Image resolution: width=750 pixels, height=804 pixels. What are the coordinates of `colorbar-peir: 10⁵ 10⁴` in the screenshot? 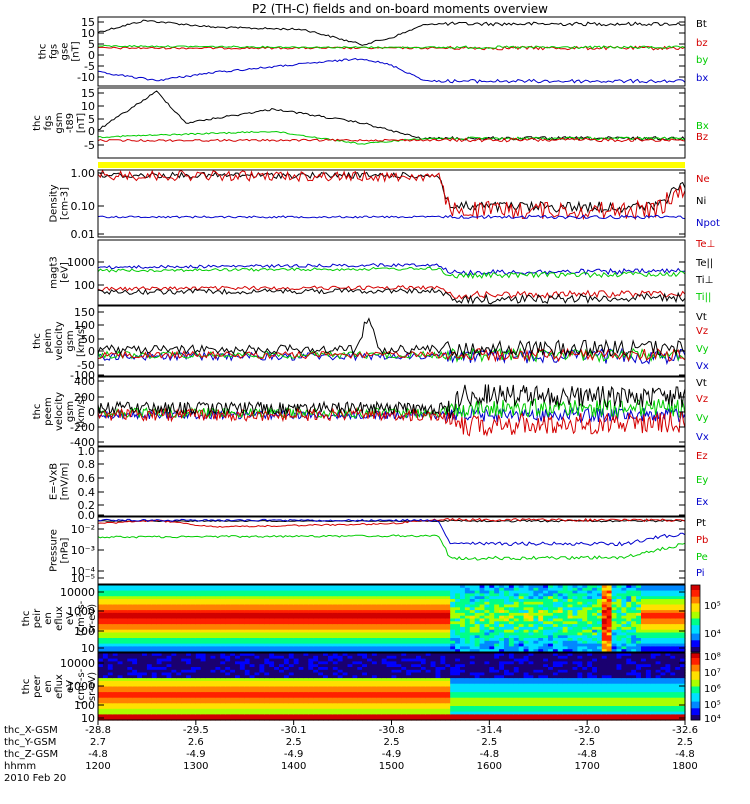 It's located at (706, 619).